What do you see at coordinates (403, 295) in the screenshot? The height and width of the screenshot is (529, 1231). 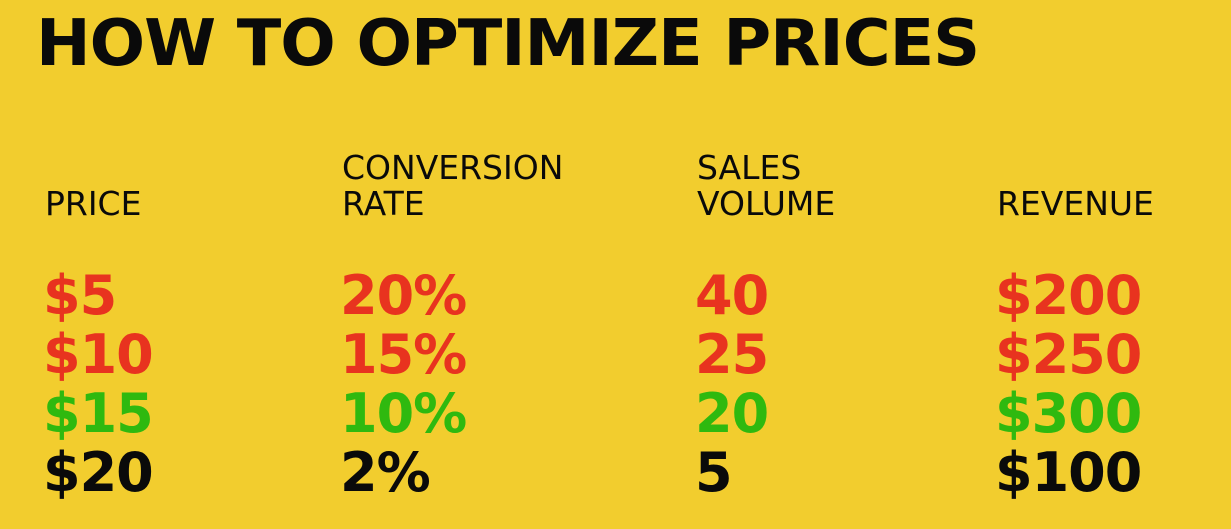 I see `table-cell: 20%` at bounding box center [403, 295].